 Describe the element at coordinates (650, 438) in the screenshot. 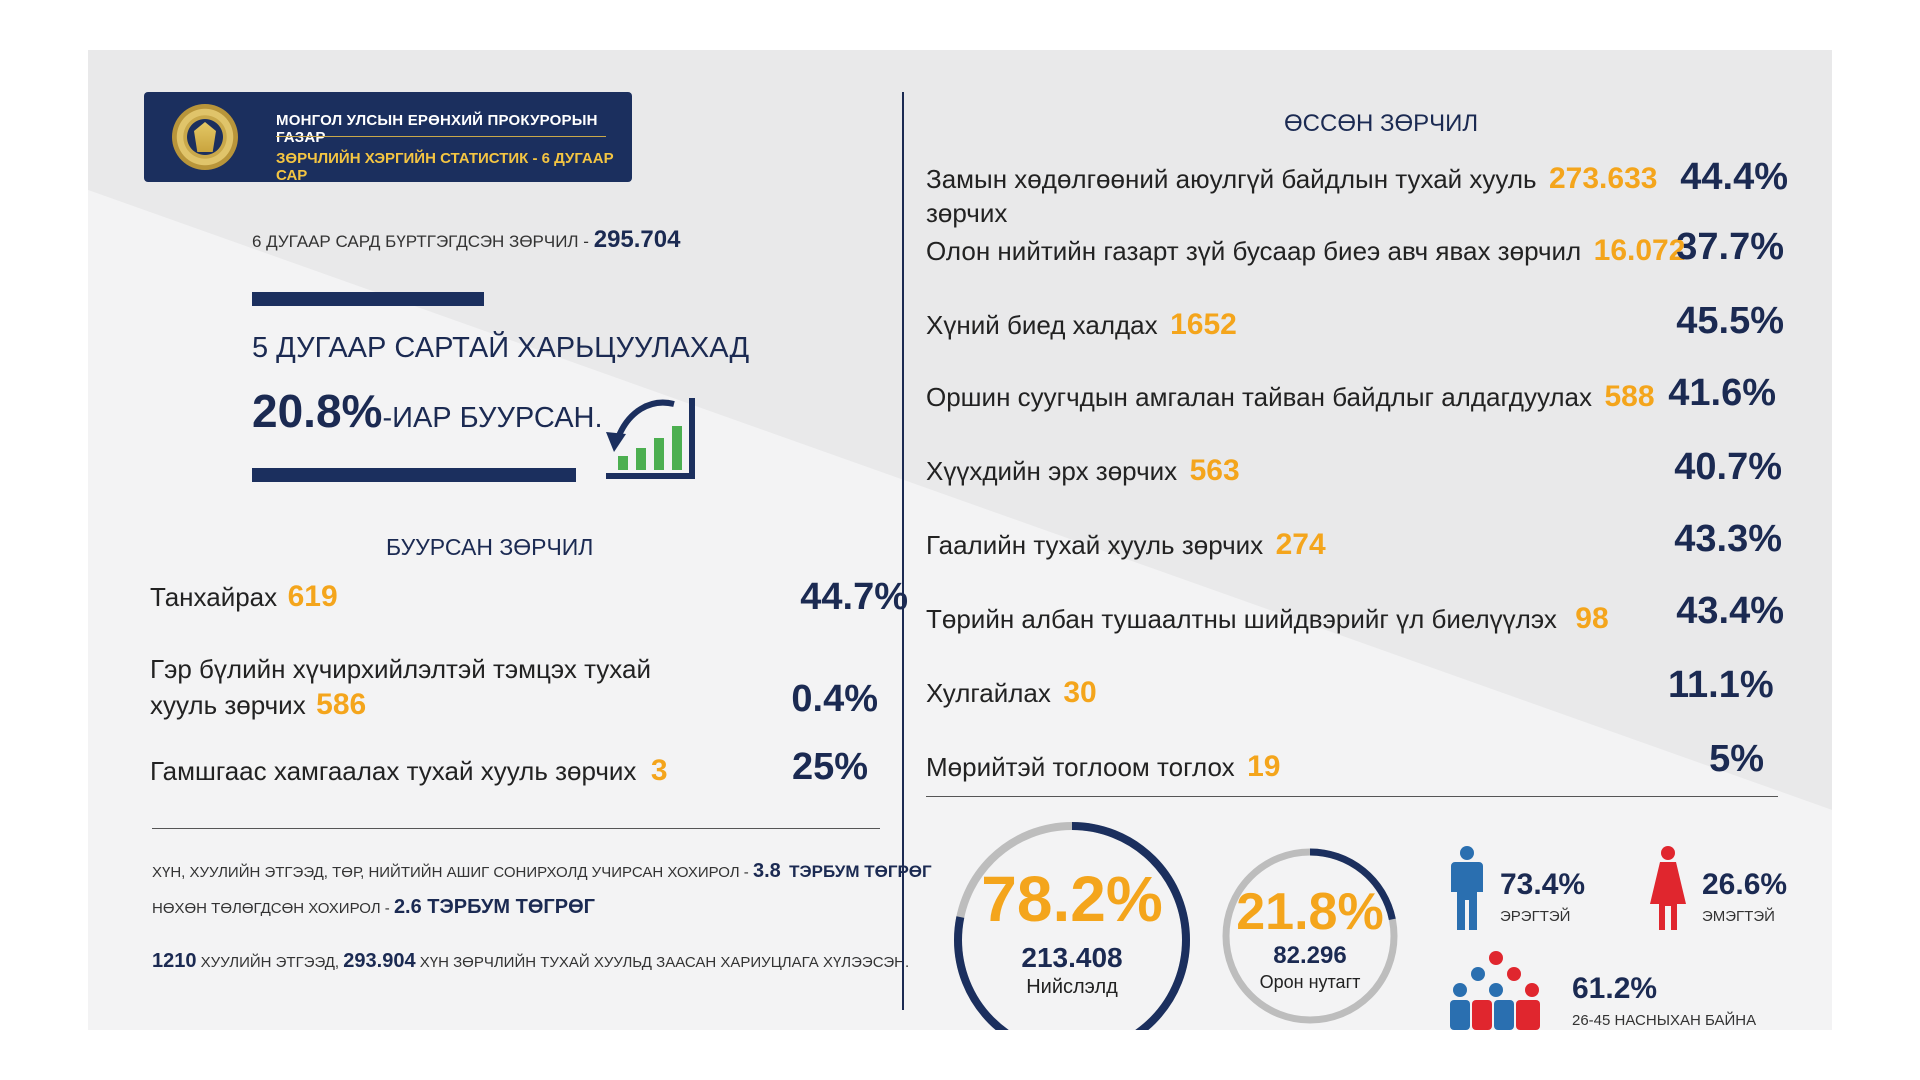

I see `decline-chart-icon` at that location.